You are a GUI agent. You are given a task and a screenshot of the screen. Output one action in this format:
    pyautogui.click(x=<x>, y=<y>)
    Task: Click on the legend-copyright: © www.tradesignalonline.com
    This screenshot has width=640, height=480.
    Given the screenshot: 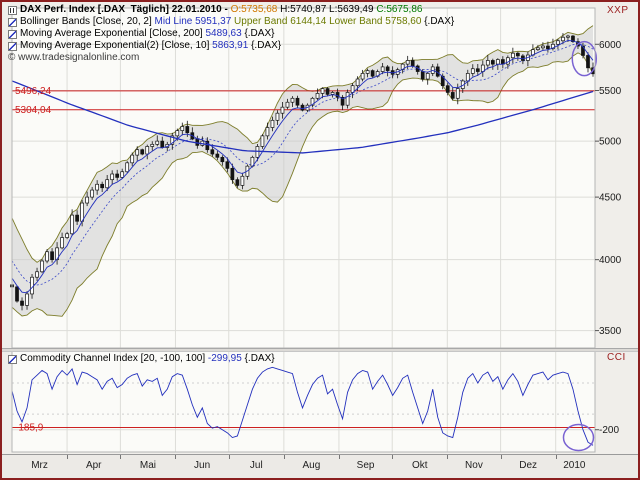 What is the action you would take?
    pyautogui.click(x=231, y=58)
    